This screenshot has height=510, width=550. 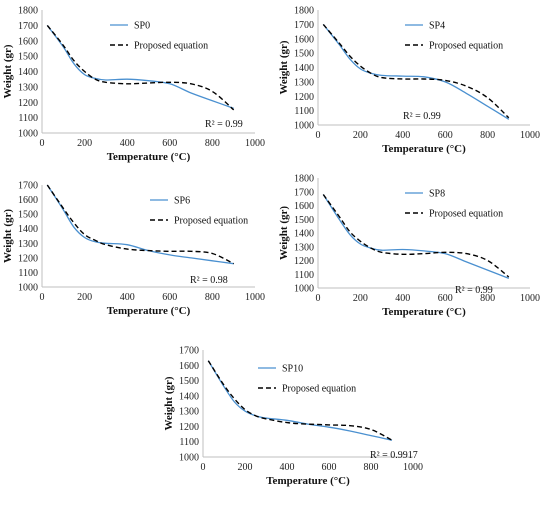 What do you see at coordinates (437, 26) in the screenshot?
I see `legend-label: SP4` at bounding box center [437, 26].